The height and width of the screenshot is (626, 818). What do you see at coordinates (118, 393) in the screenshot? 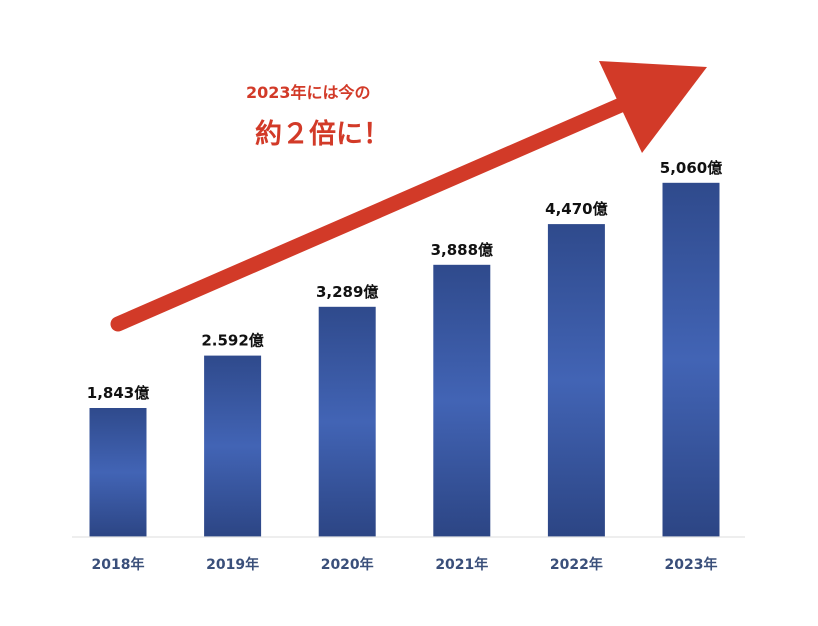
I see `bar-value-label: 1,843億` at bounding box center [118, 393].